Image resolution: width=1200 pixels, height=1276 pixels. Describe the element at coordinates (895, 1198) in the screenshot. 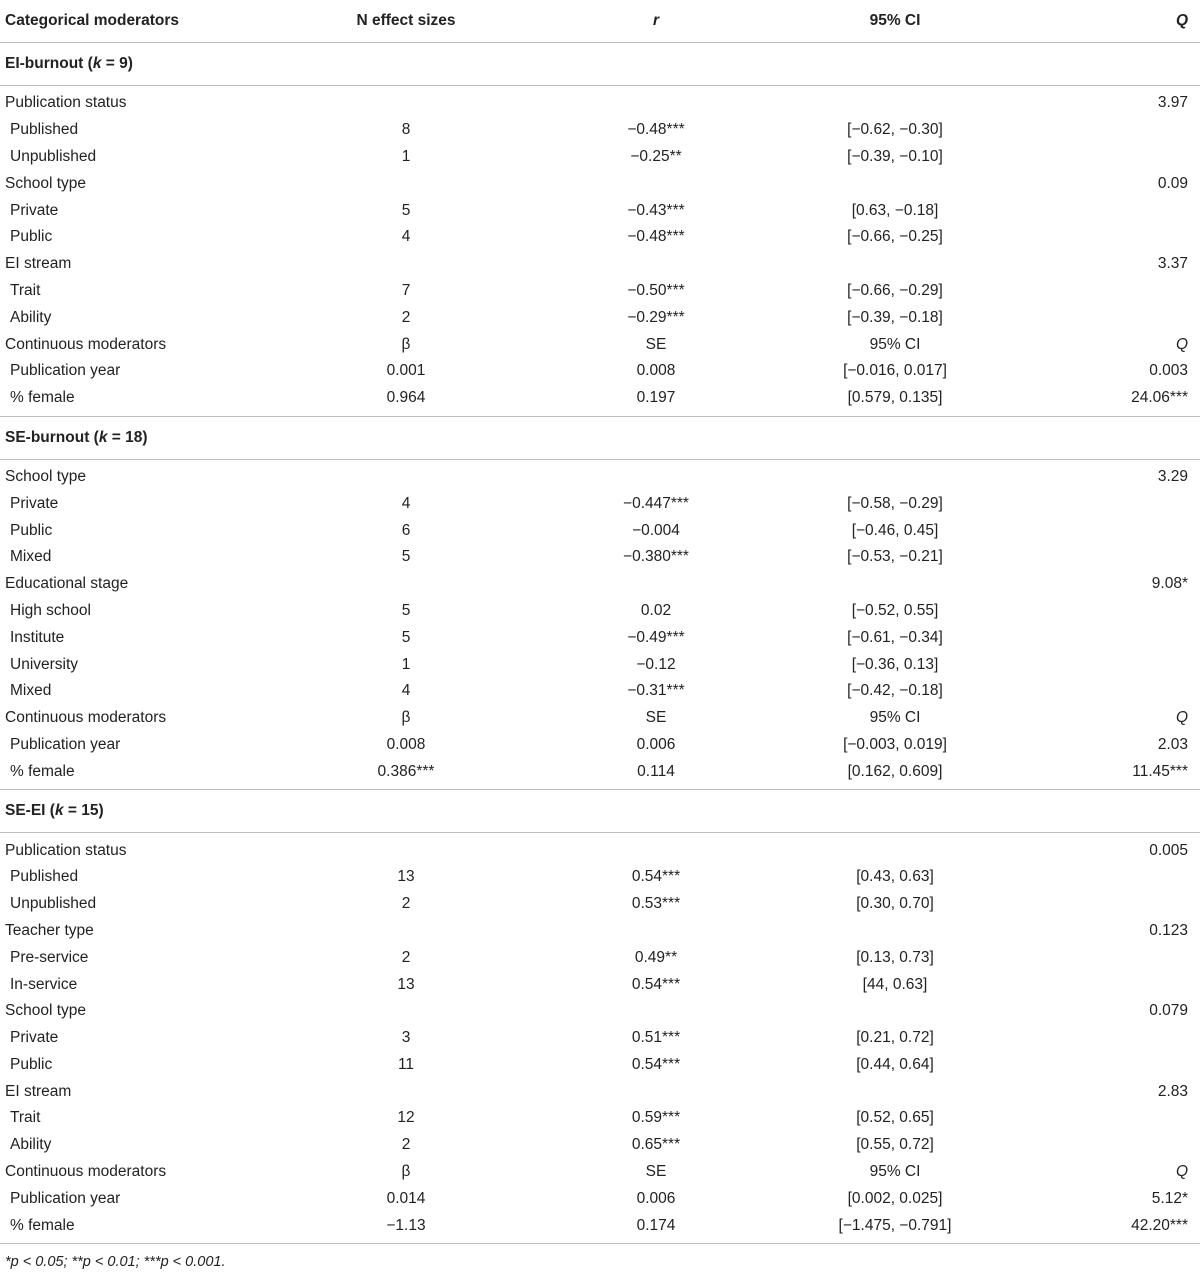

I see `cell-ci: [0.002, 0.025]` at that location.